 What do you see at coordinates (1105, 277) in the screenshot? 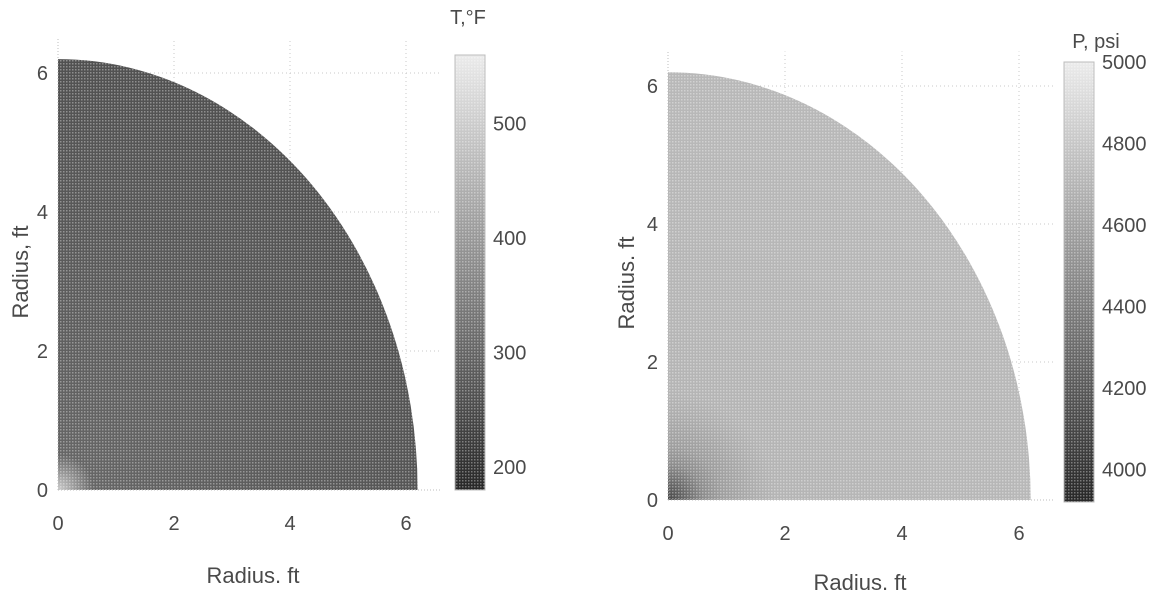
I see `pressure-colorbar: 4000 4200 4400 4600 4800 5000` at bounding box center [1105, 277].